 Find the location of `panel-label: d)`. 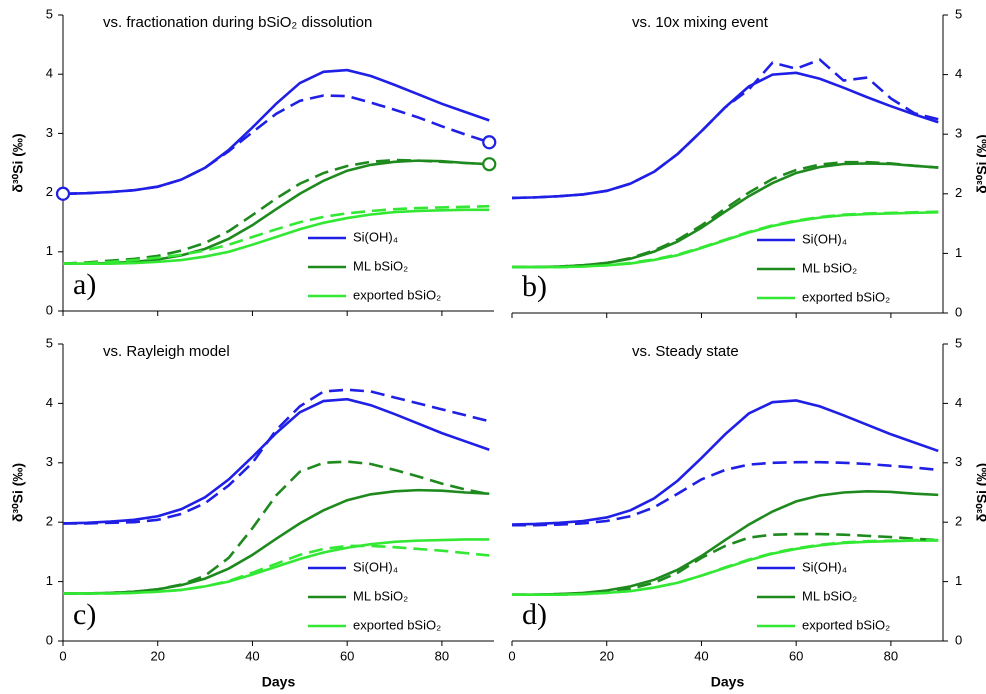

panel-label: d) is located at coordinates (534, 614).